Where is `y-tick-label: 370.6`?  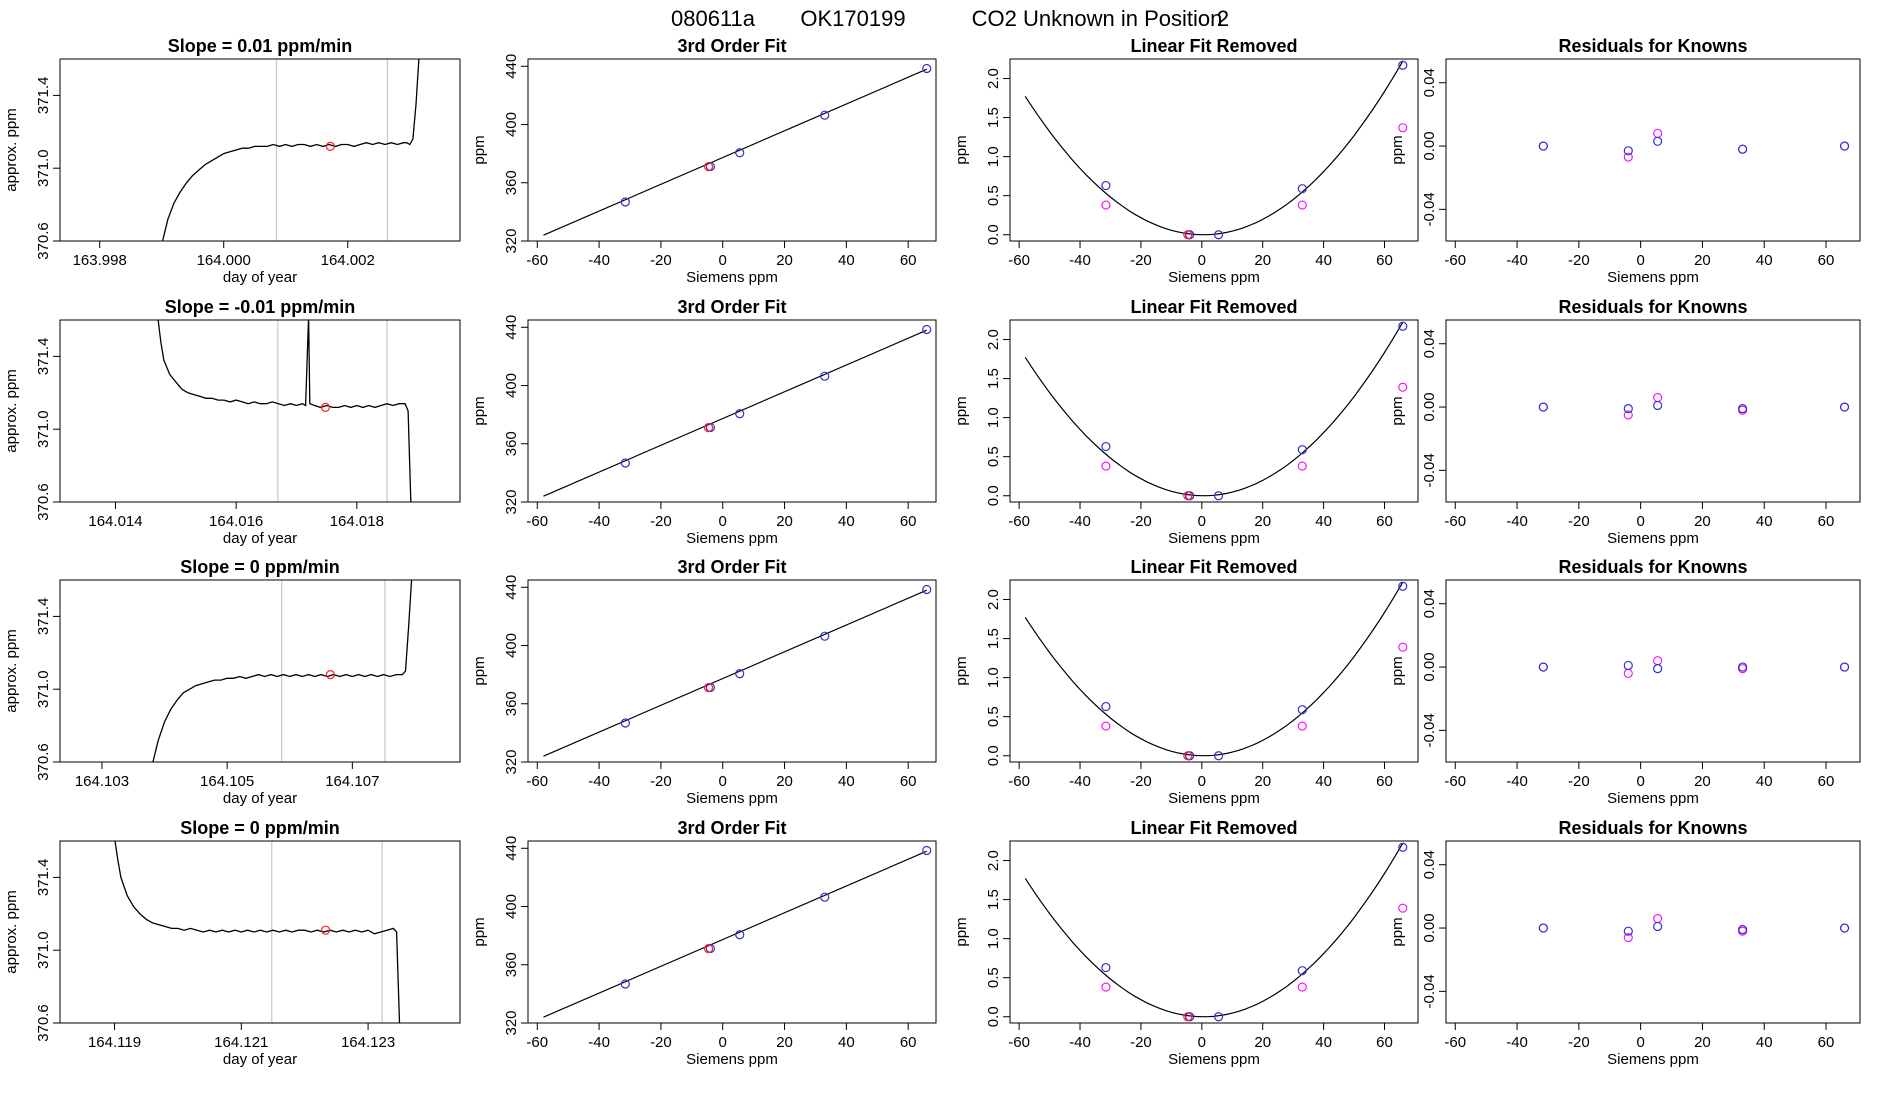 y-tick-label: 370.6 is located at coordinates (43, 1023).